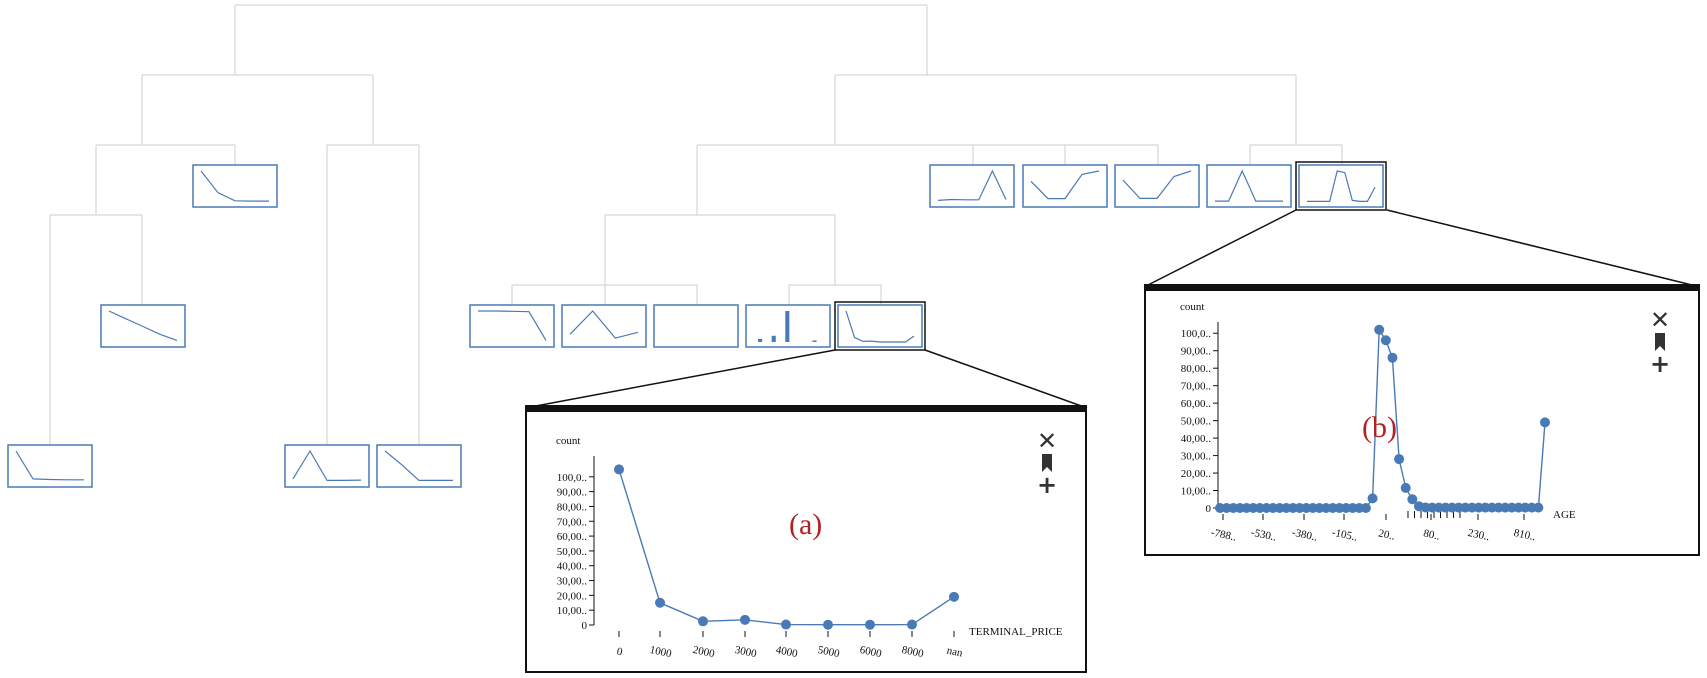  I want to click on x-tick-label: -788.., so click(1224, 535).